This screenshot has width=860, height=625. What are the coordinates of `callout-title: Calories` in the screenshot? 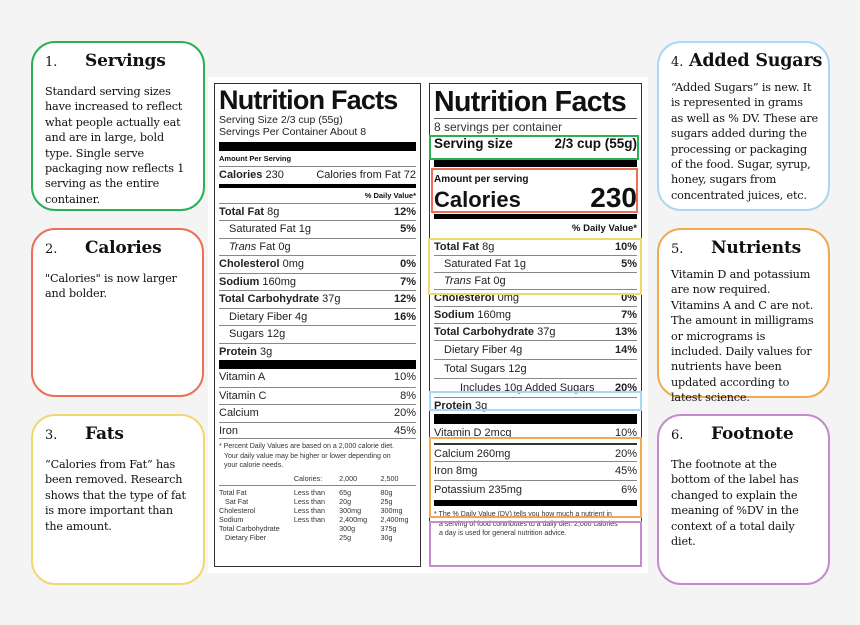 It's located at (123, 248).